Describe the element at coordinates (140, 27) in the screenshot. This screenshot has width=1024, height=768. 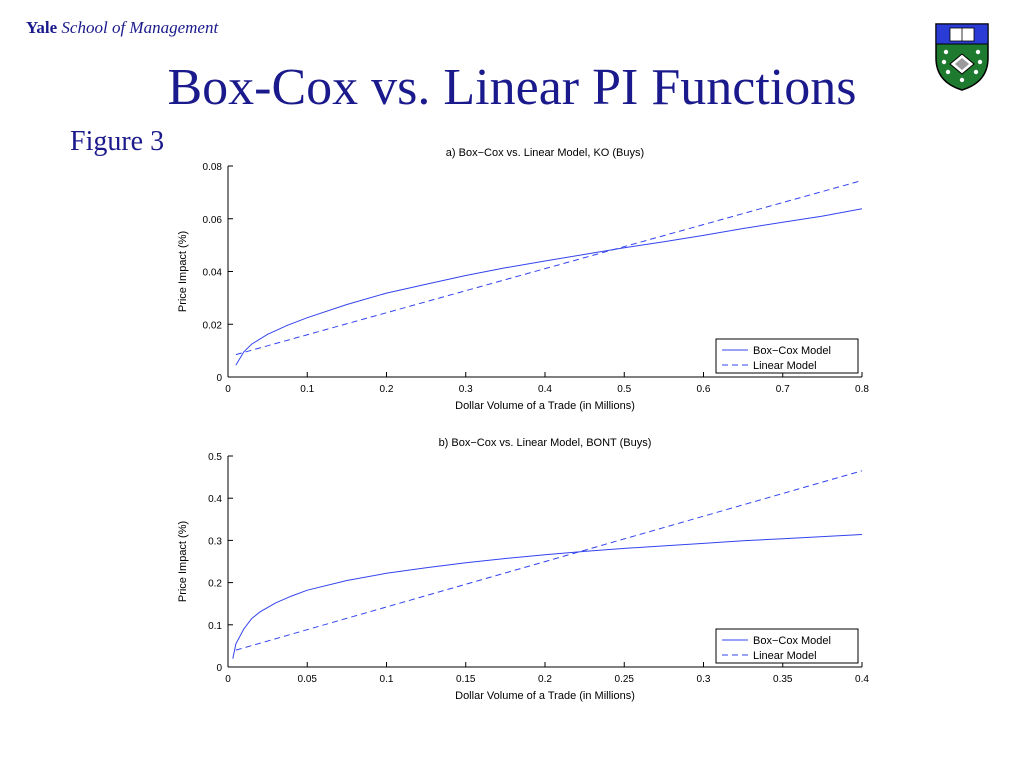
I see `brand-school: School of Management` at that location.